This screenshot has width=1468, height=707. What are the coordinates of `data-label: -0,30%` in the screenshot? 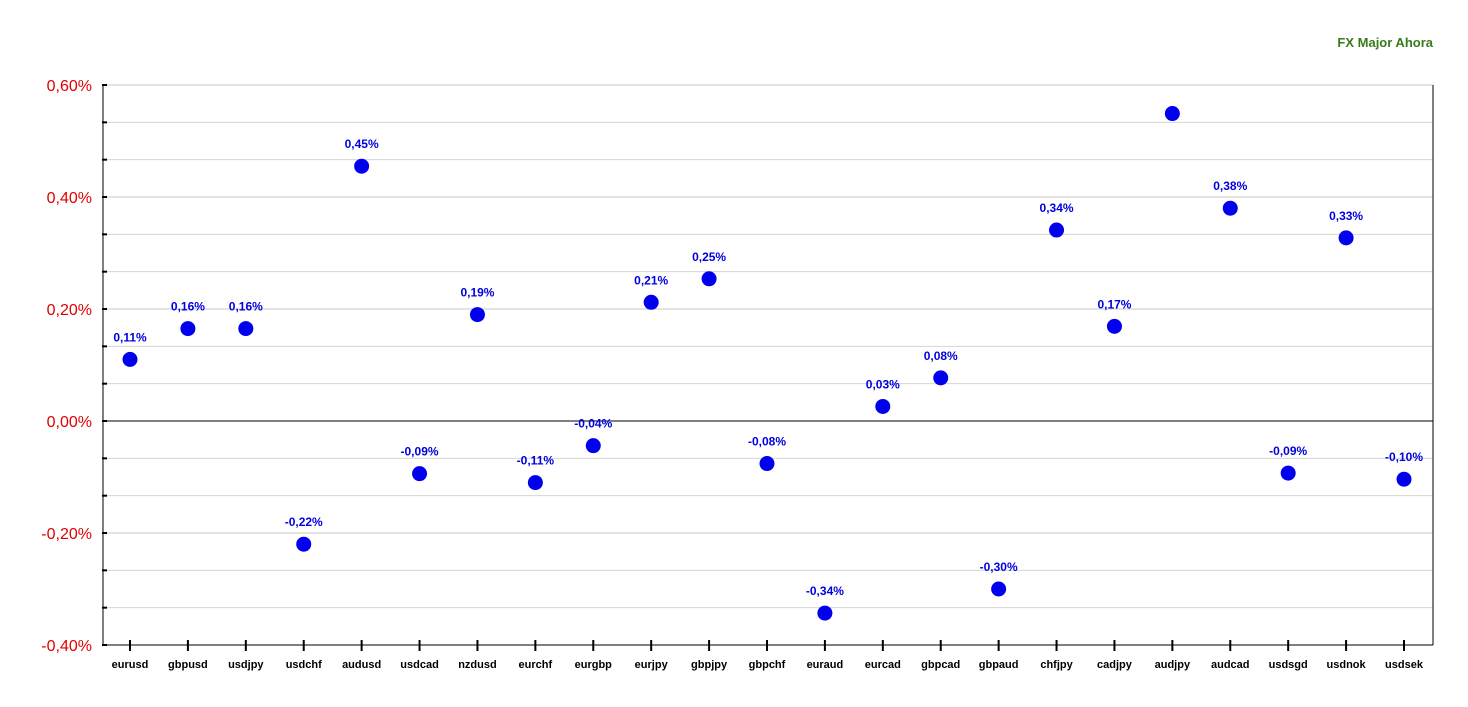 It's located at (999, 567).